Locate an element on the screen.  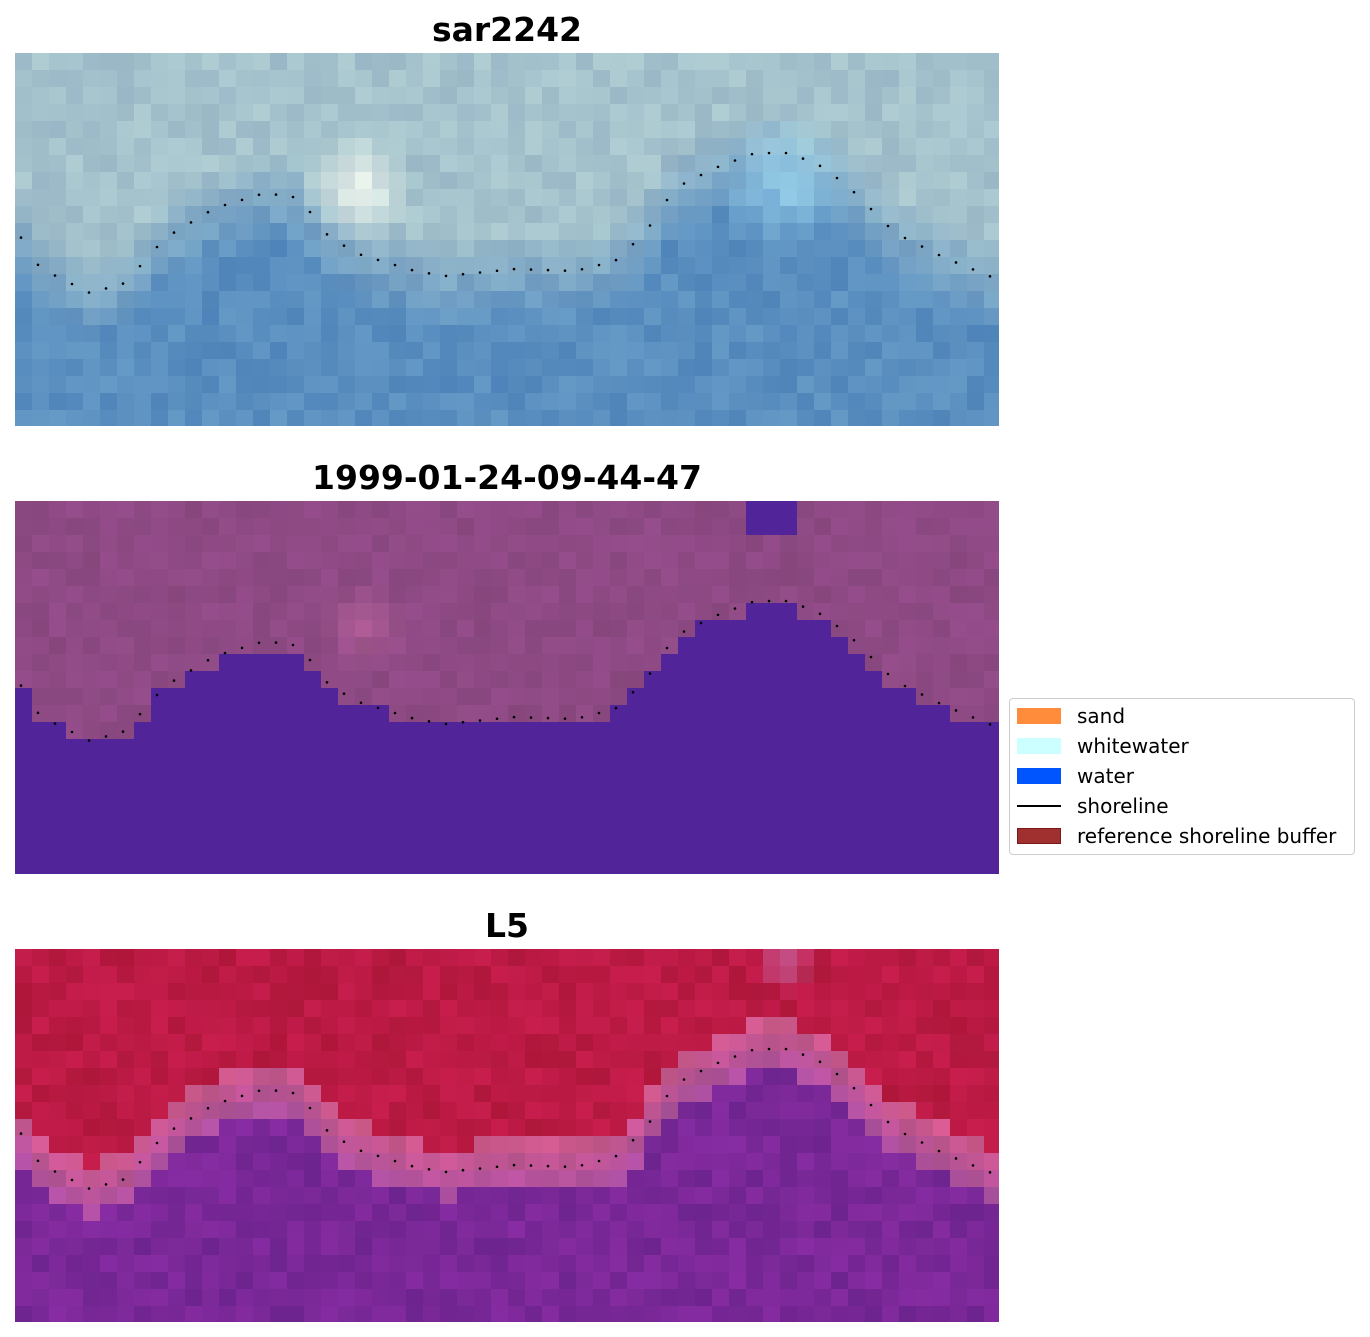
legend-item-sand: sand is located at coordinates (1182, 716).